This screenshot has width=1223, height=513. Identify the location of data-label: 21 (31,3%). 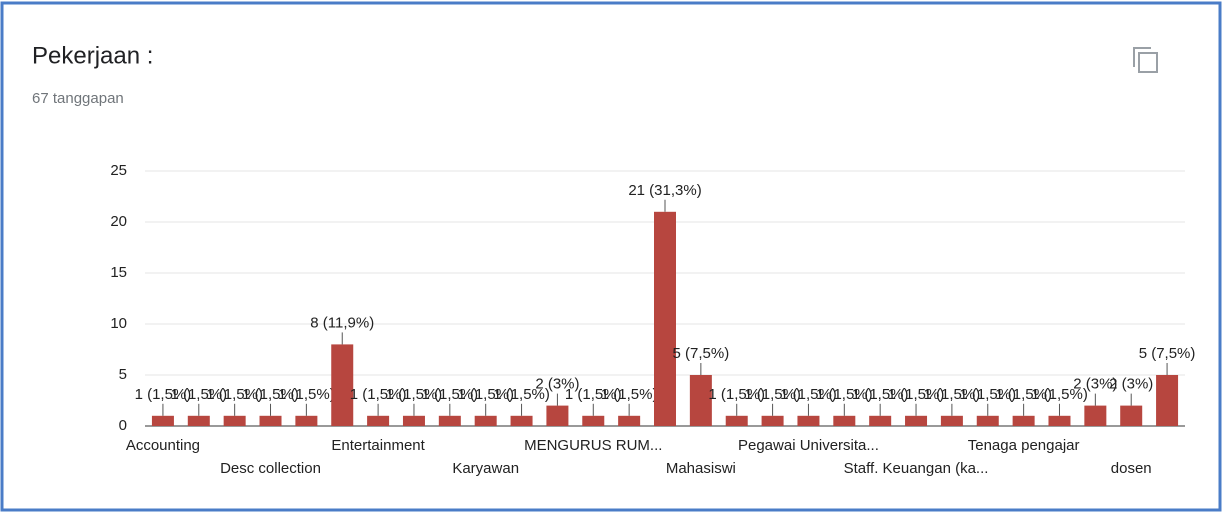
(664, 190).